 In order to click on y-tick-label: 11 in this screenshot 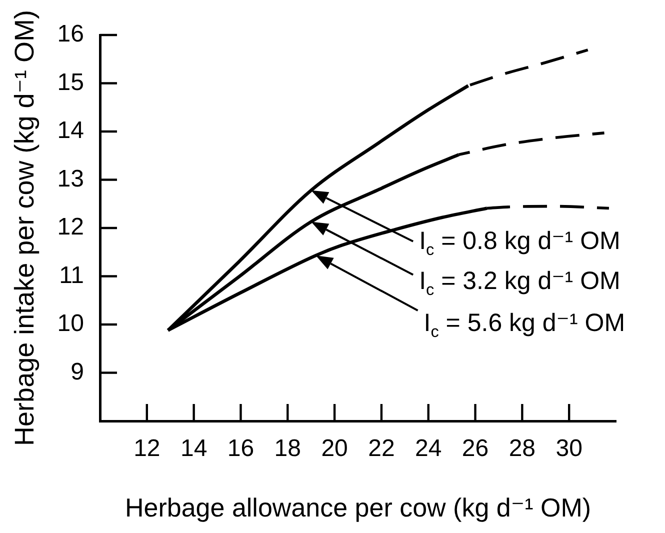, I will do `click(71, 275)`.